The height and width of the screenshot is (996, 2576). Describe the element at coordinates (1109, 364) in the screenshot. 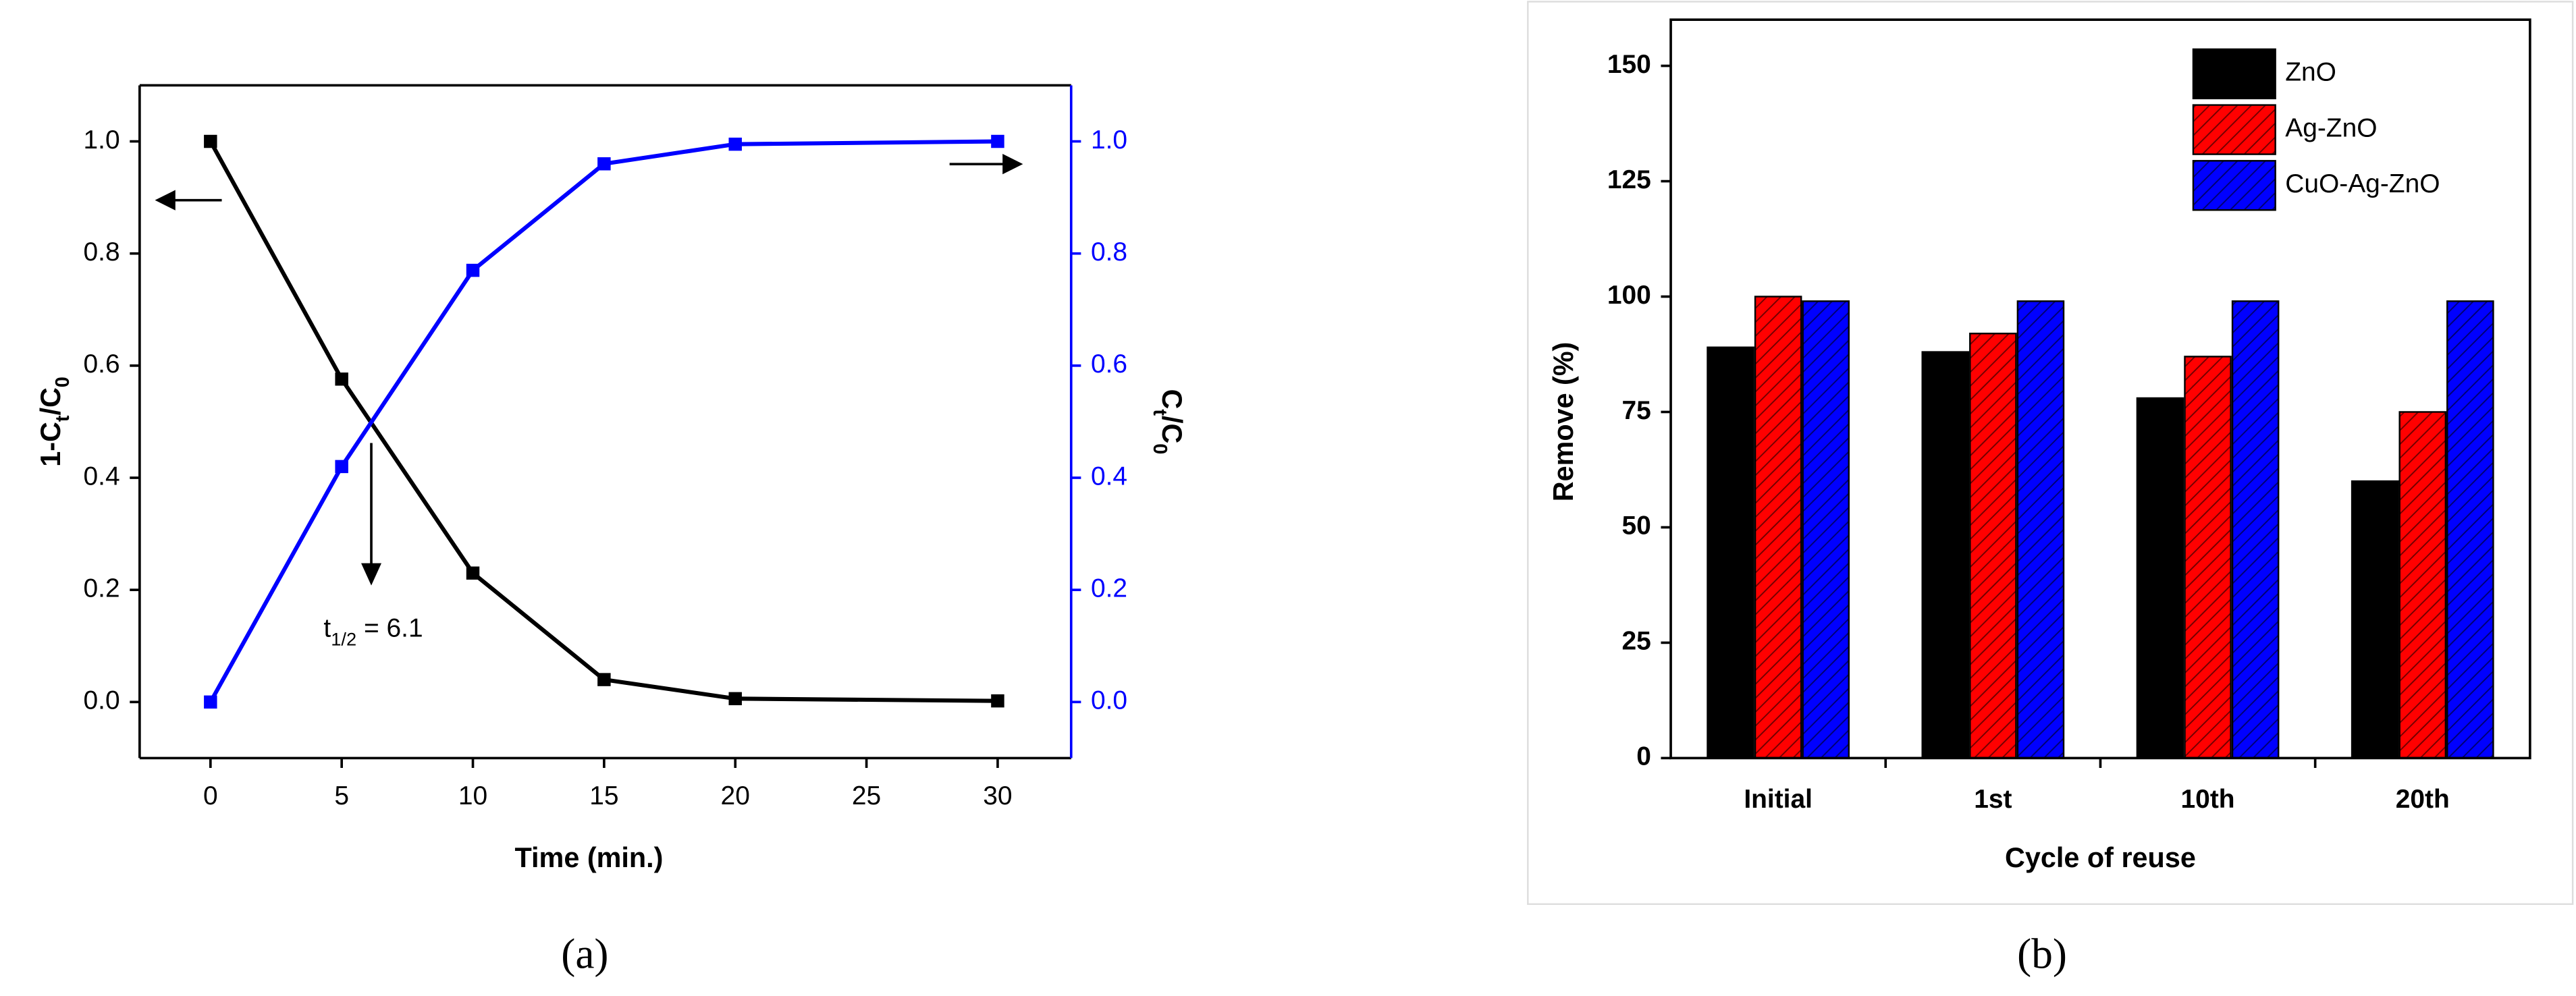

I see `y2-tick-label: 0.6` at that location.